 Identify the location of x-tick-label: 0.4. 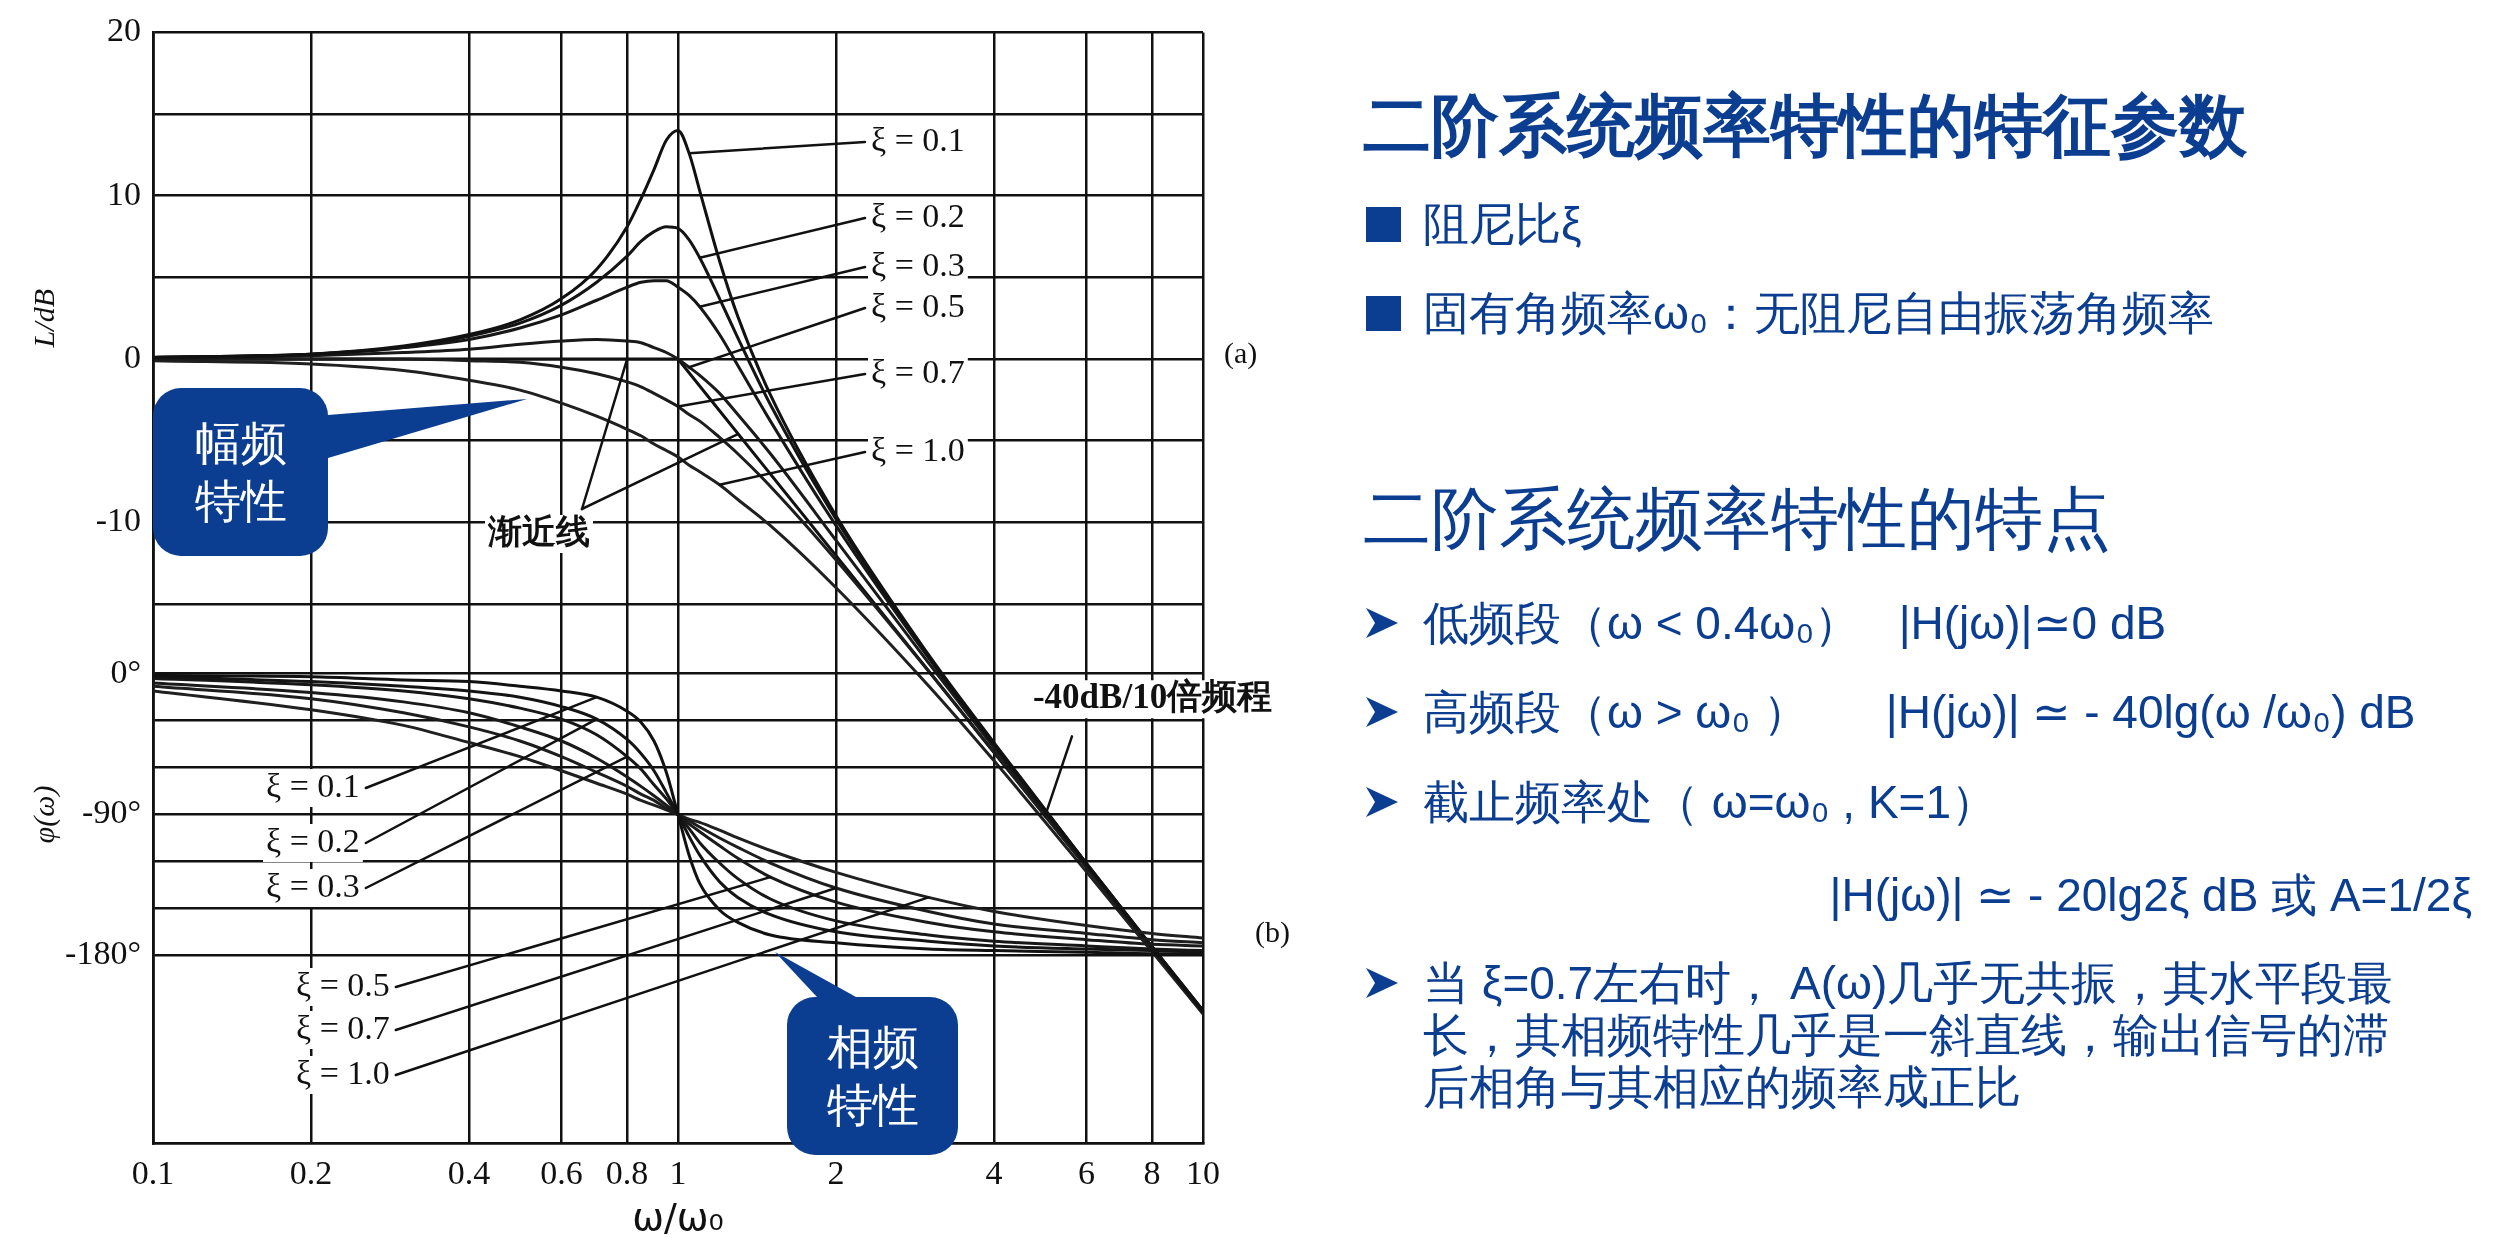
(469, 1173).